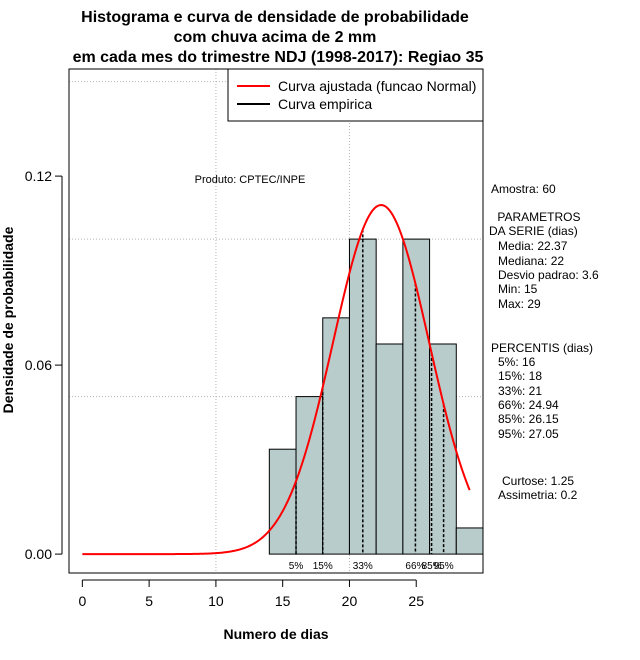 The height and width of the screenshot is (660, 640). Describe the element at coordinates (38, 365) in the screenshot. I see `y-tick-label: 0.06` at that location.